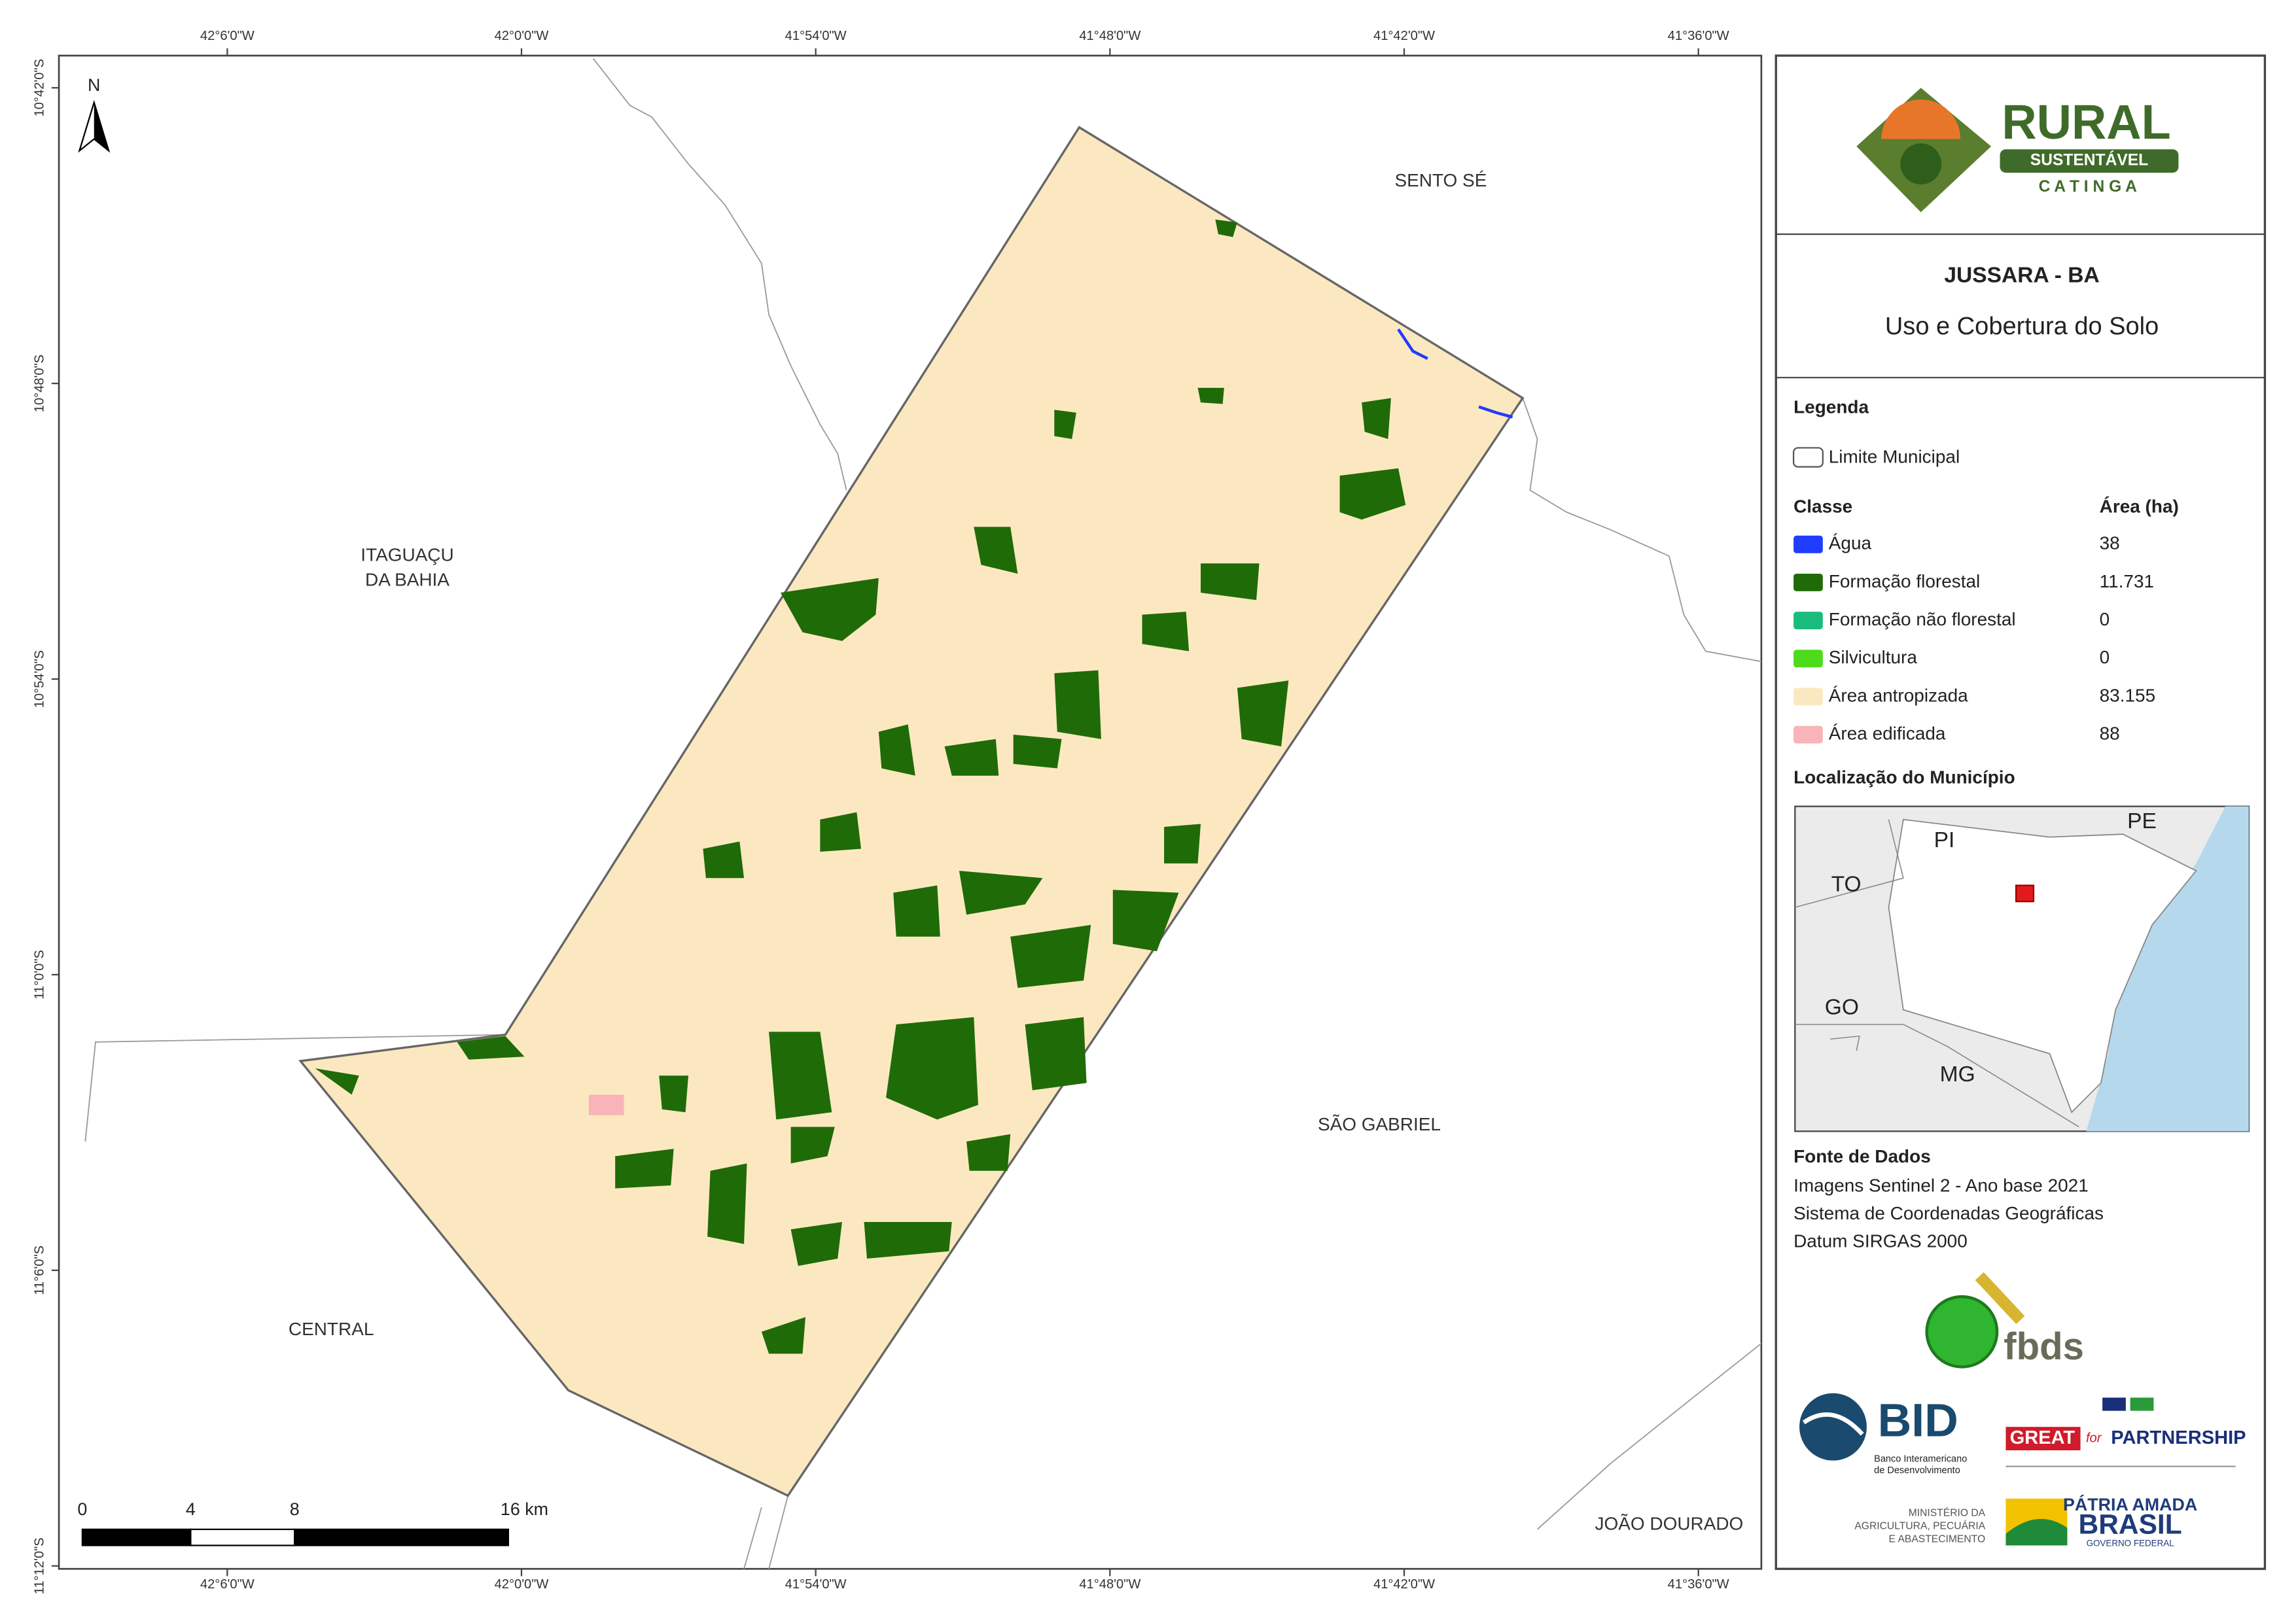  Describe the element at coordinates (1899, 695) in the screenshot. I see `legend-label: Área antropizada` at that location.